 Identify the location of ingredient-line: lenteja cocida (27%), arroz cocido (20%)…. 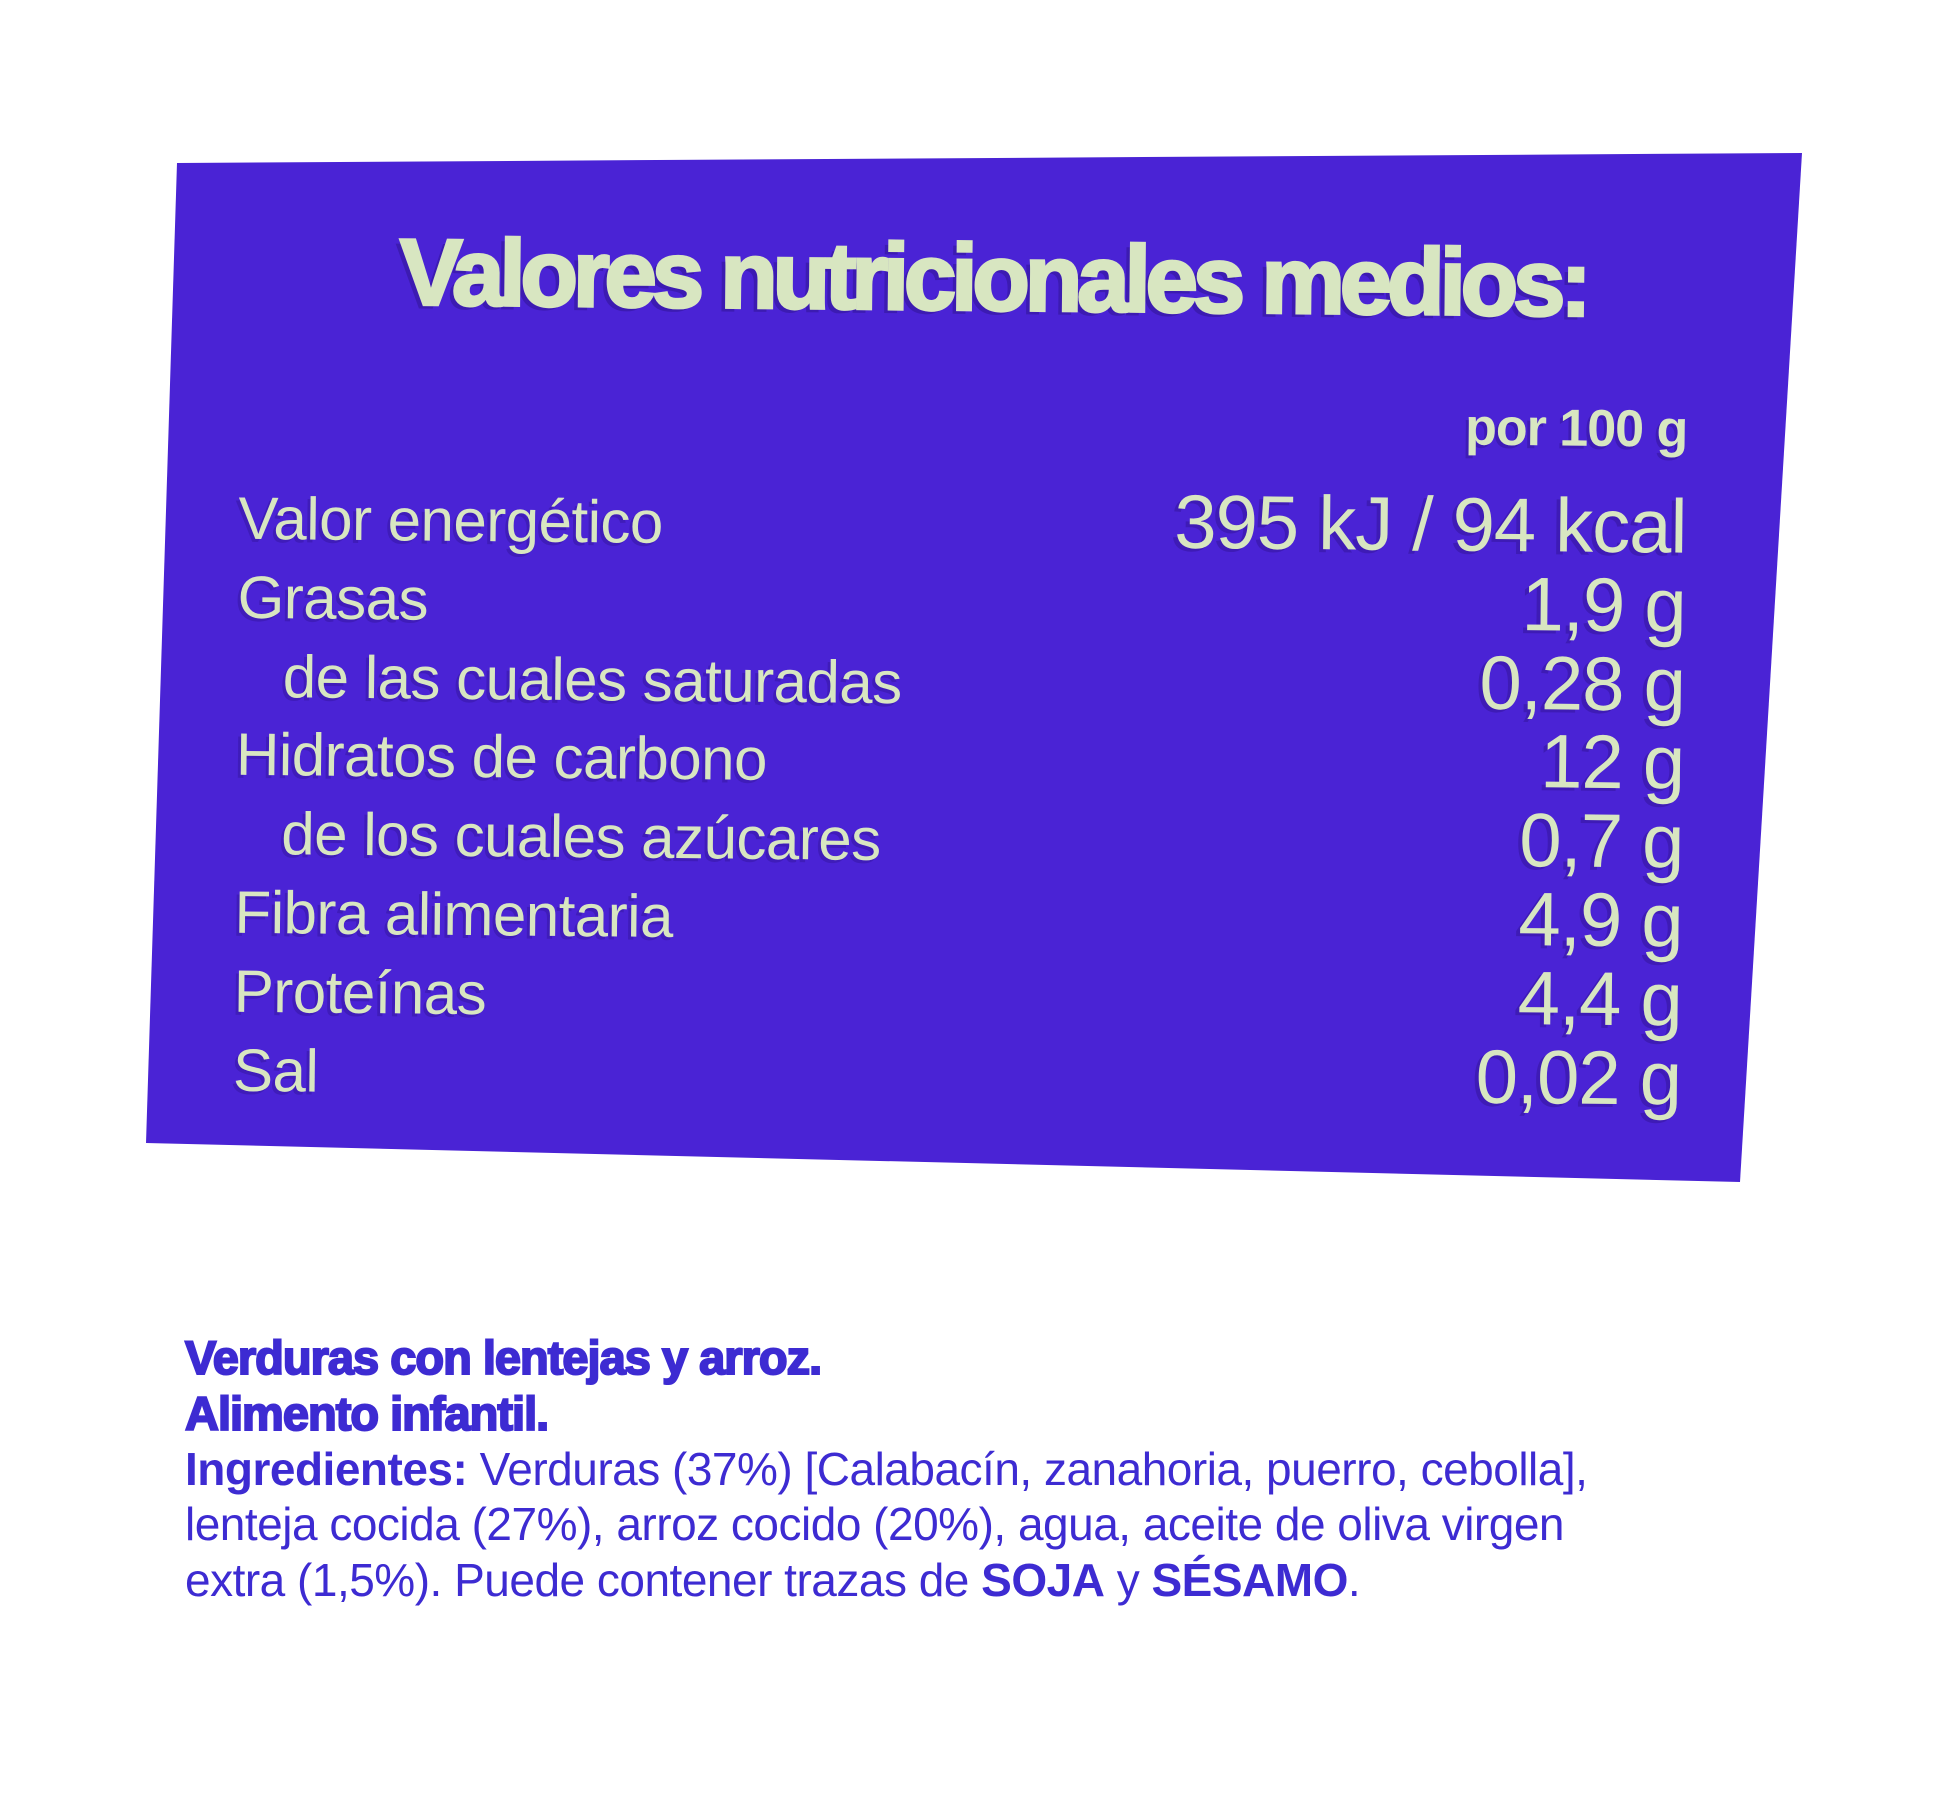
(886, 1525).